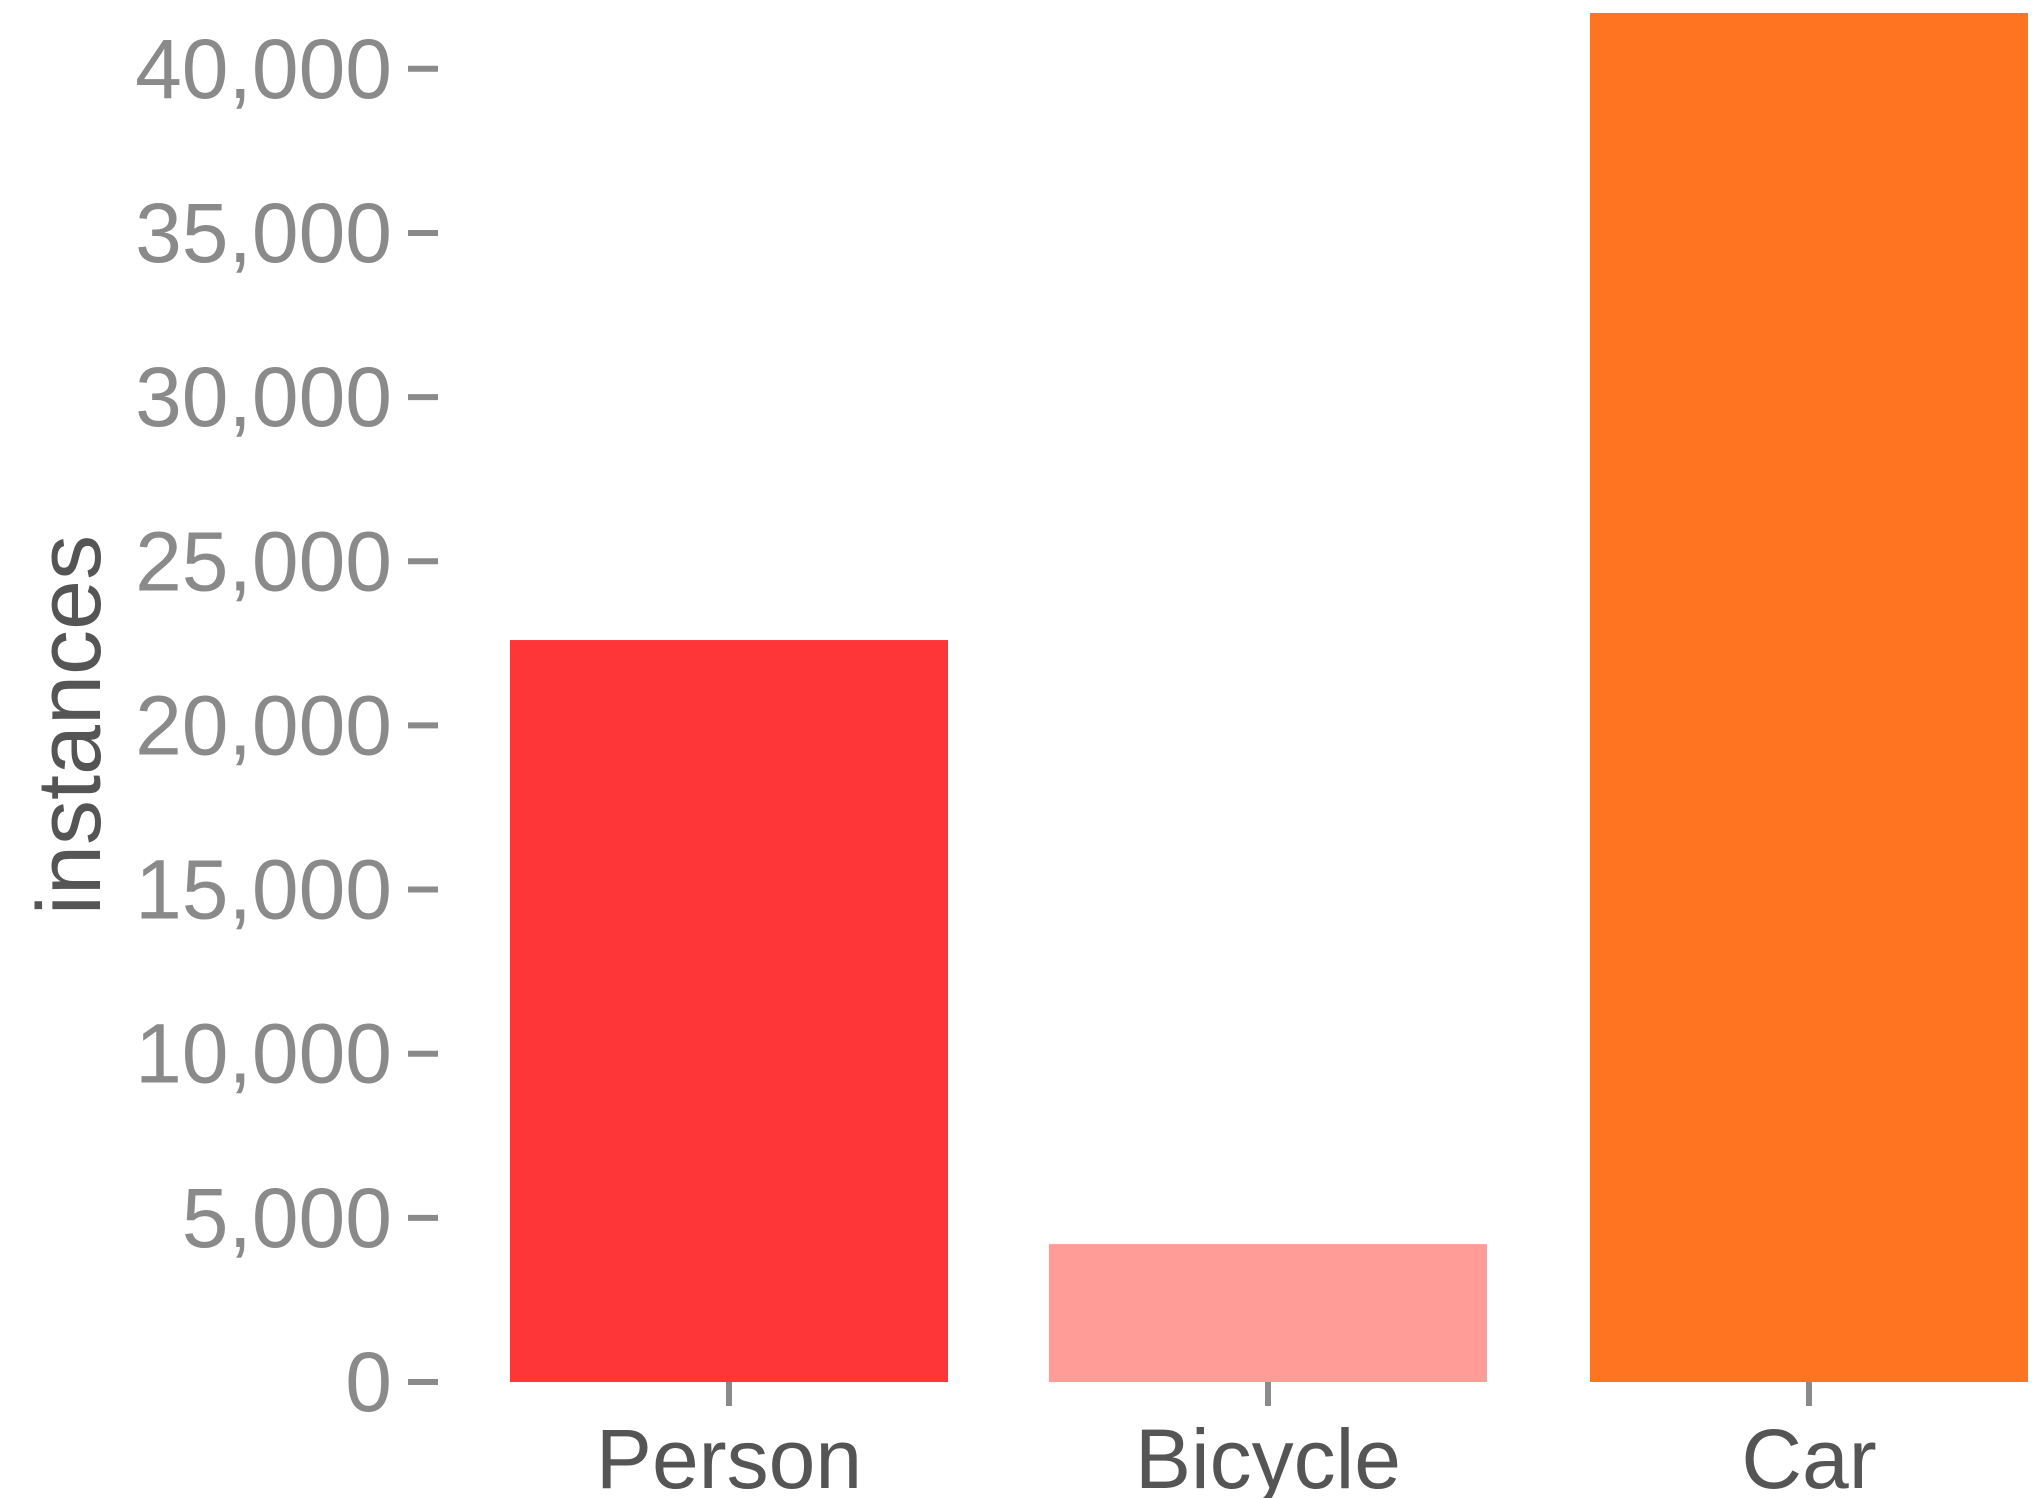  I want to click on y-tick-label: 35,000, so click(263, 233).